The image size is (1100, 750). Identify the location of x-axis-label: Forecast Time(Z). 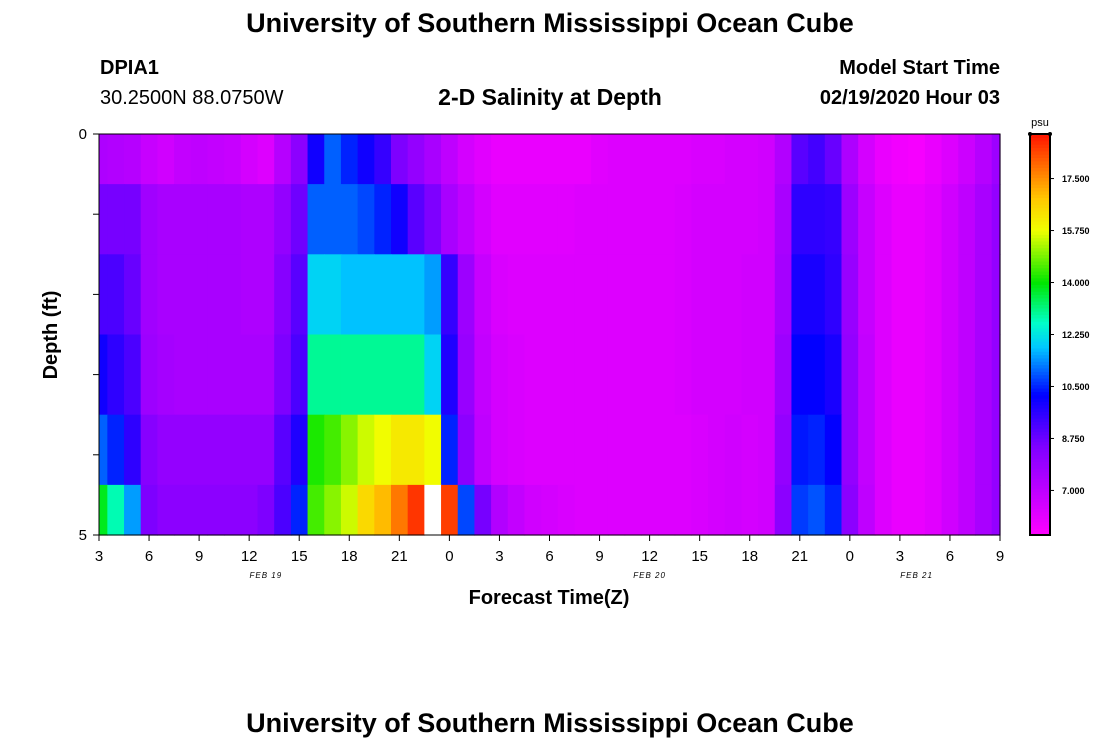
(549, 598).